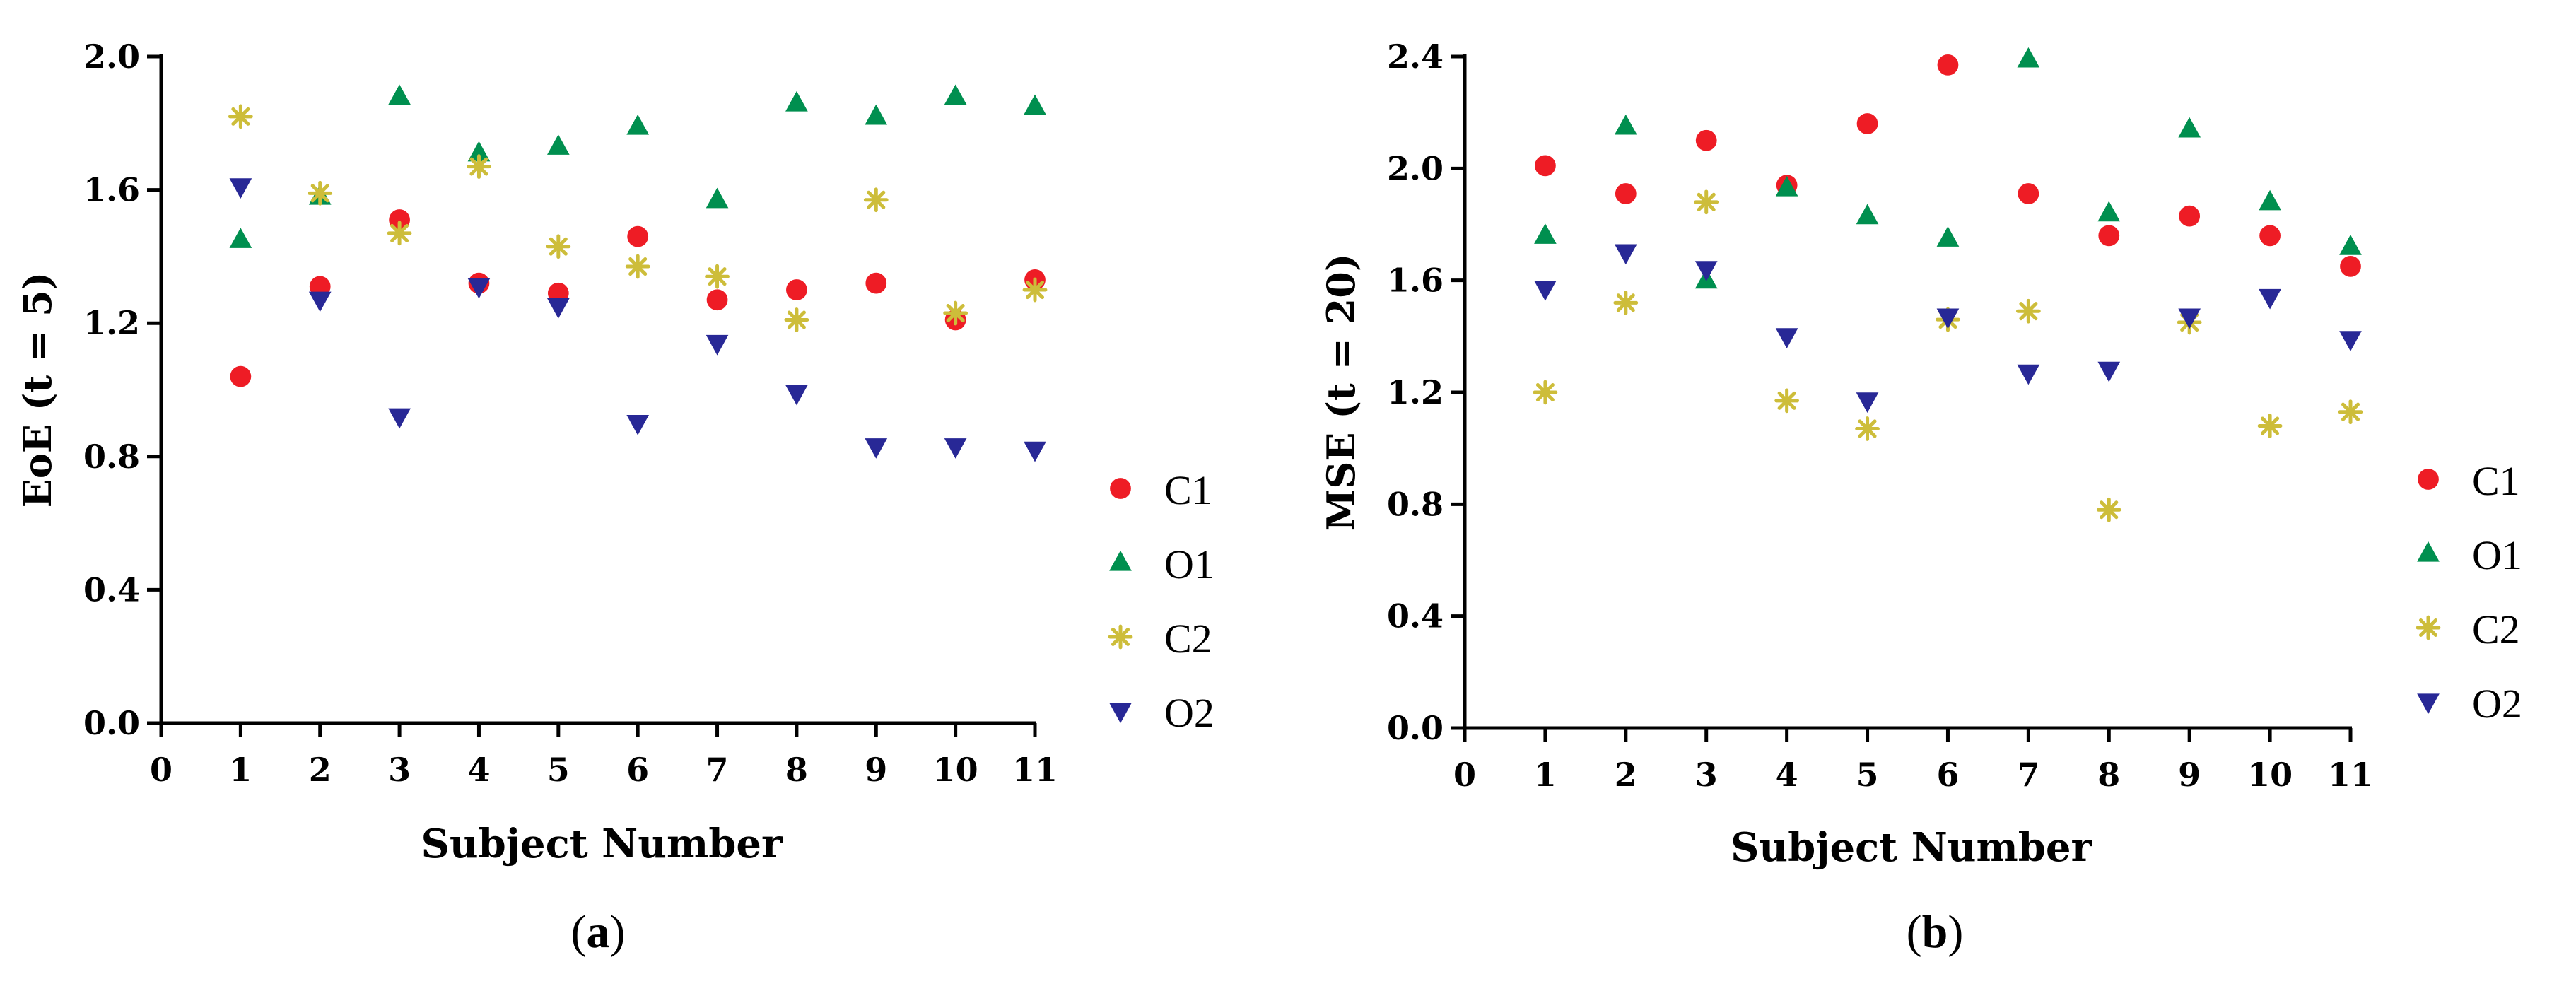  I want to click on legend-label: O2, so click(2497, 704).